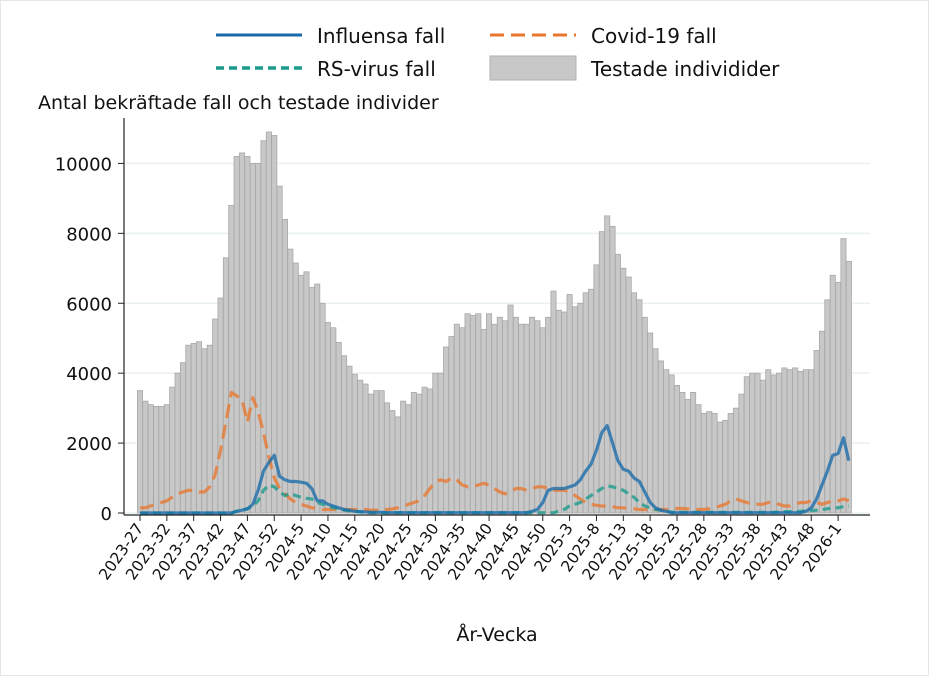 This screenshot has width=929, height=676. What do you see at coordinates (654, 36) in the screenshot?
I see `legend-label-covid: Covid-19 fall` at bounding box center [654, 36].